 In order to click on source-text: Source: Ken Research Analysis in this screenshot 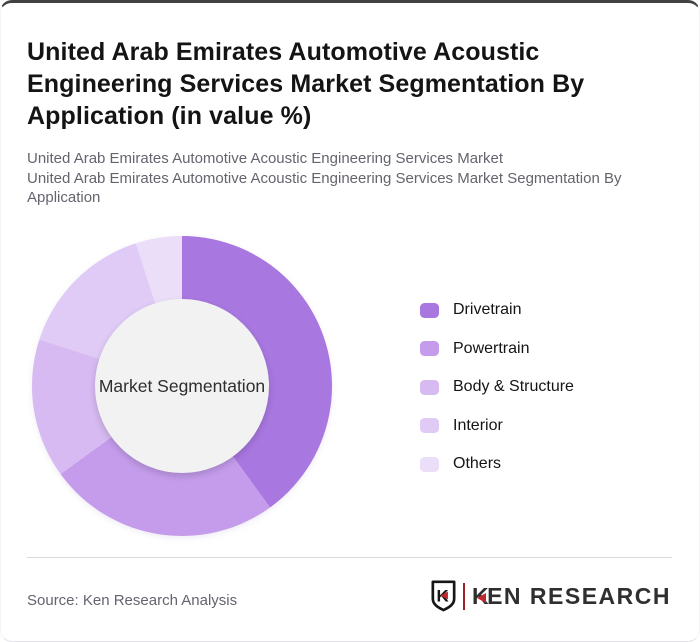, I will do `click(132, 600)`.